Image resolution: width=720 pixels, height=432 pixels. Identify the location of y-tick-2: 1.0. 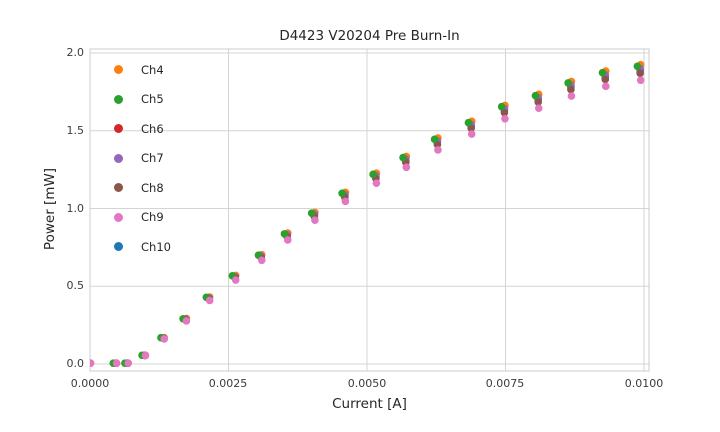
(75, 208).